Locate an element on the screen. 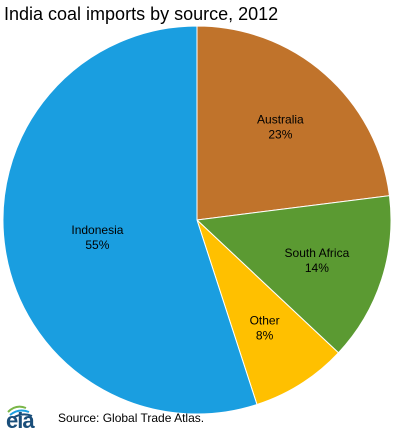 This screenshot has width=419, height=437. eia-logo: eia is located at coordinates (27, 418).